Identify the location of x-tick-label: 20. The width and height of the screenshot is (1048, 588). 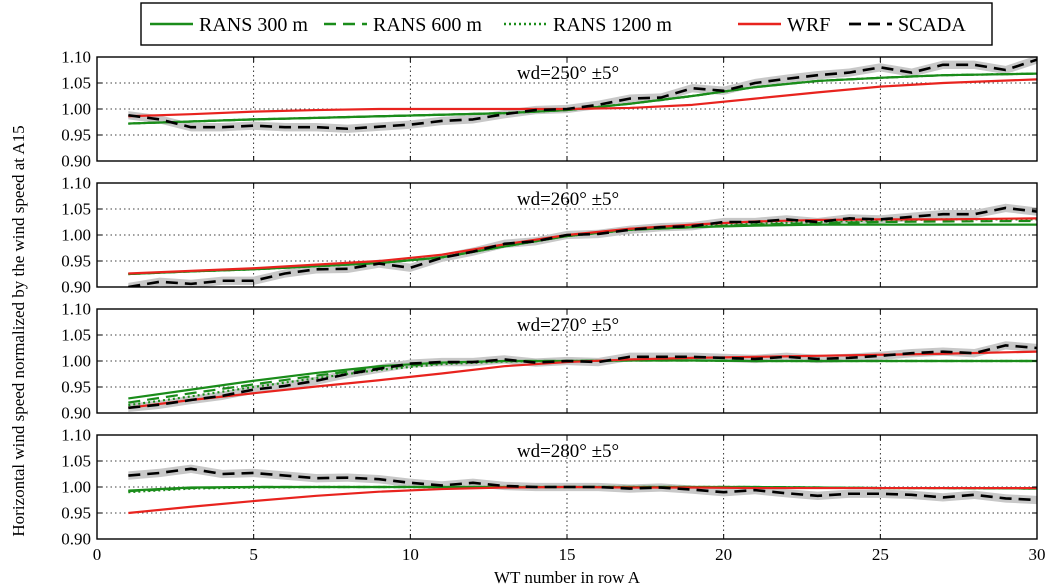
(723, 554).